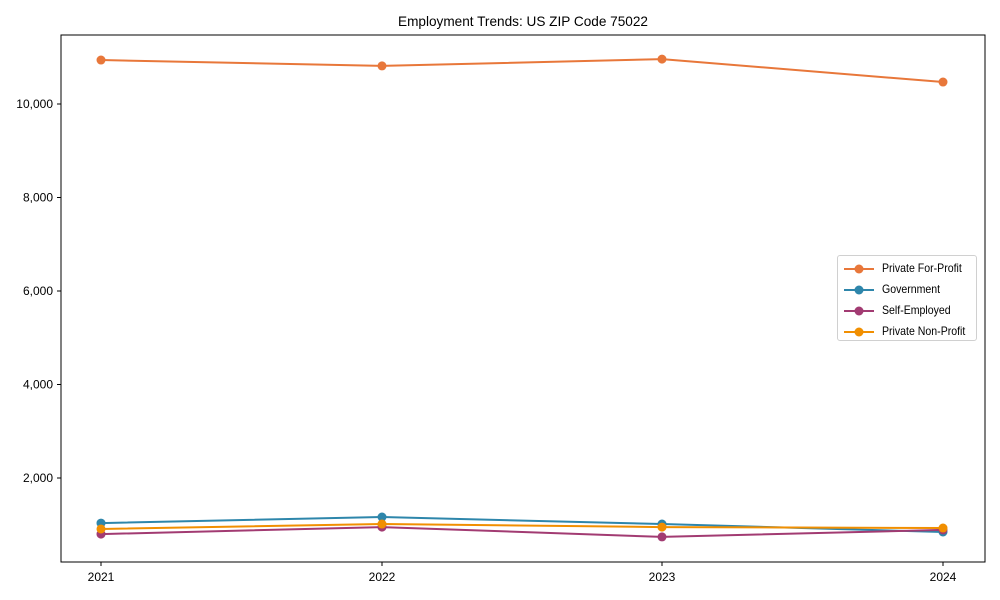 Image resolution: width=1000 pixels, height=600 pixels. What do you see at coordinates (922, 268) in the screenshot?
I see `legend-label: Private For-Profit` at bounding box center [922, 268].